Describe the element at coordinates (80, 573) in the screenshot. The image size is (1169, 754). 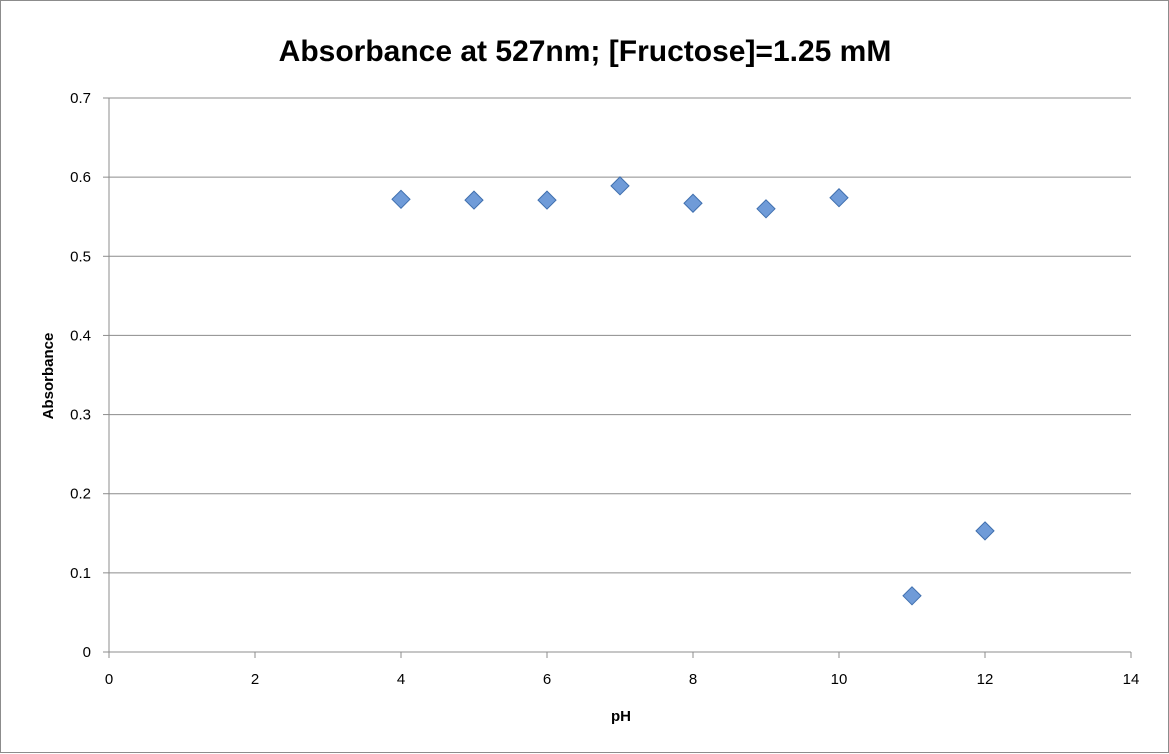
I see `y-tick-label: 0.1` at that location.